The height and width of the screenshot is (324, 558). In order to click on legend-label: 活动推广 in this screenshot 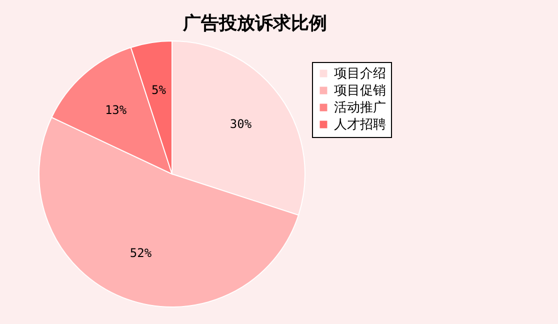, I will do `click(360, 108)`.